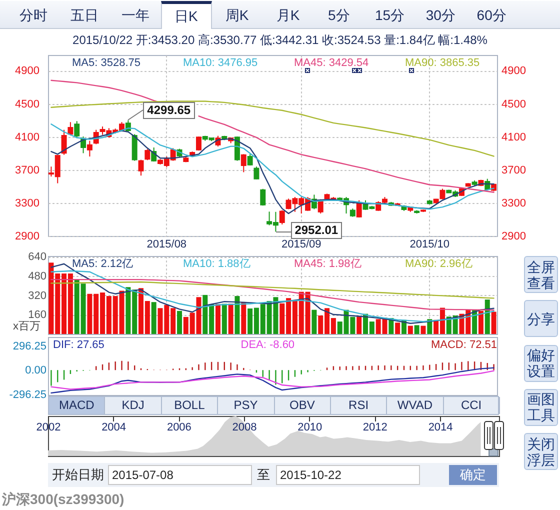 This screenshot has width=560, height=510. I want to click on y2-tick-label: 4500, so click(514, 104).